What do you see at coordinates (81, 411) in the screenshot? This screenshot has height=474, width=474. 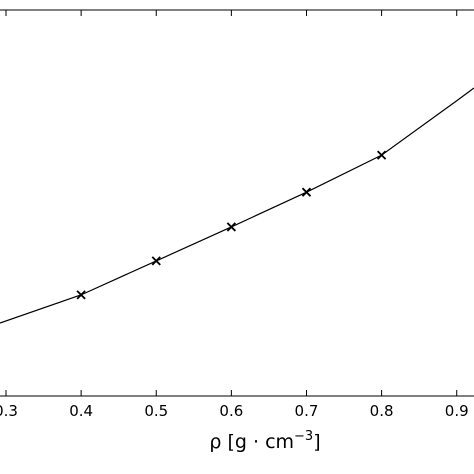 I see `x-tick-label: 0.4` at bounding box center [81, 411].